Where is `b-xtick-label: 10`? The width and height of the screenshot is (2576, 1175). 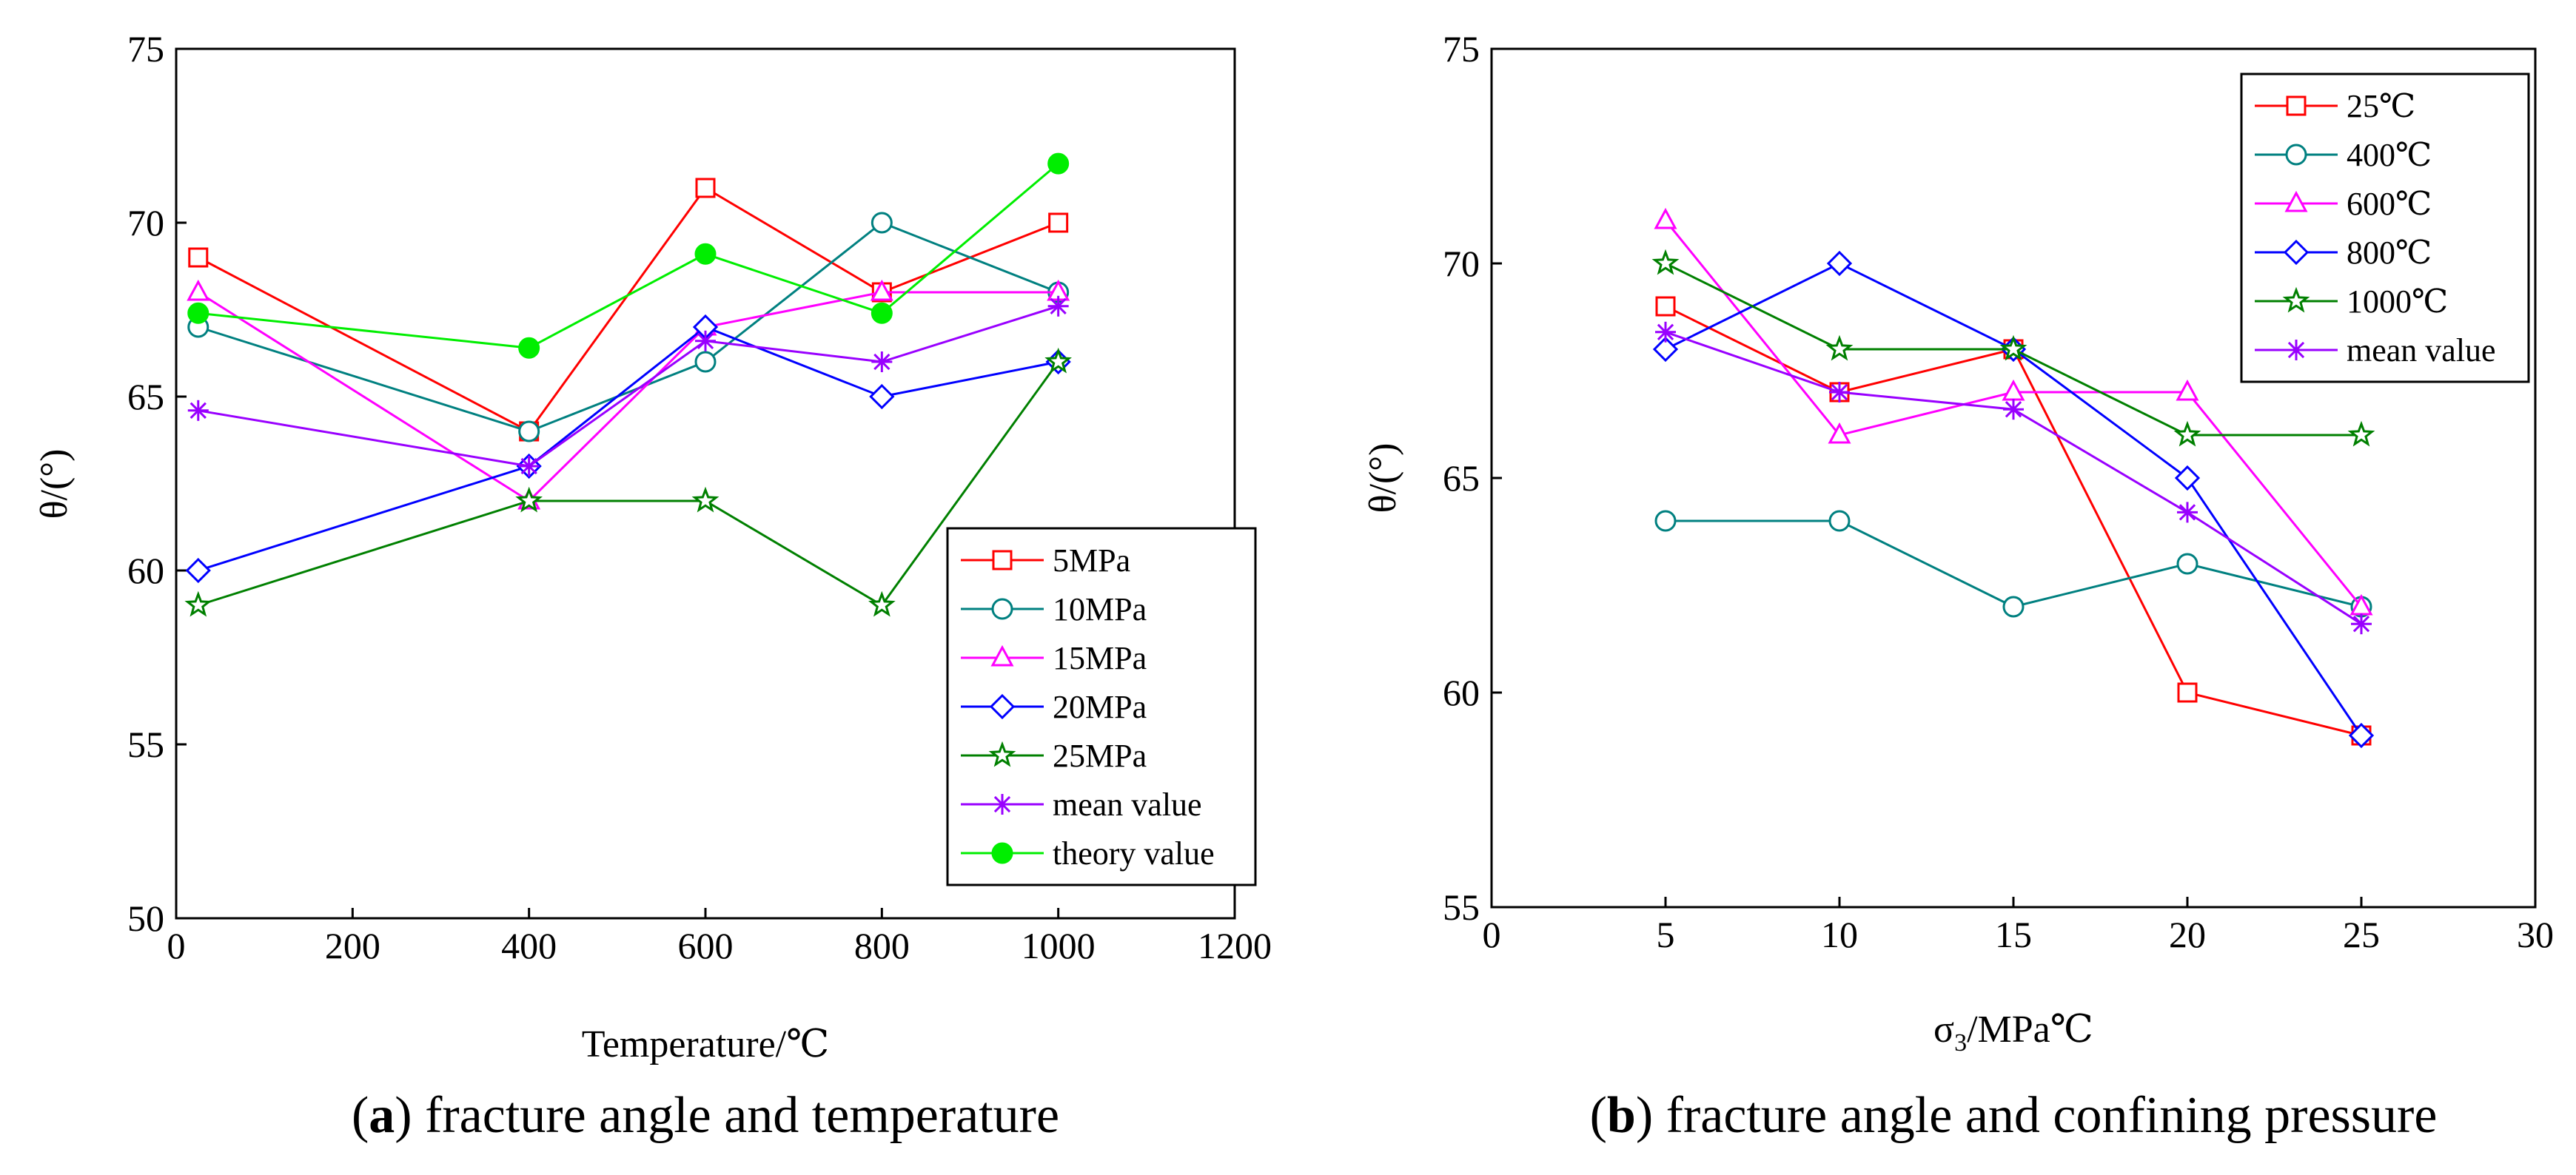
b-xtick-label: 10 is located at coordinates (1839, 935).